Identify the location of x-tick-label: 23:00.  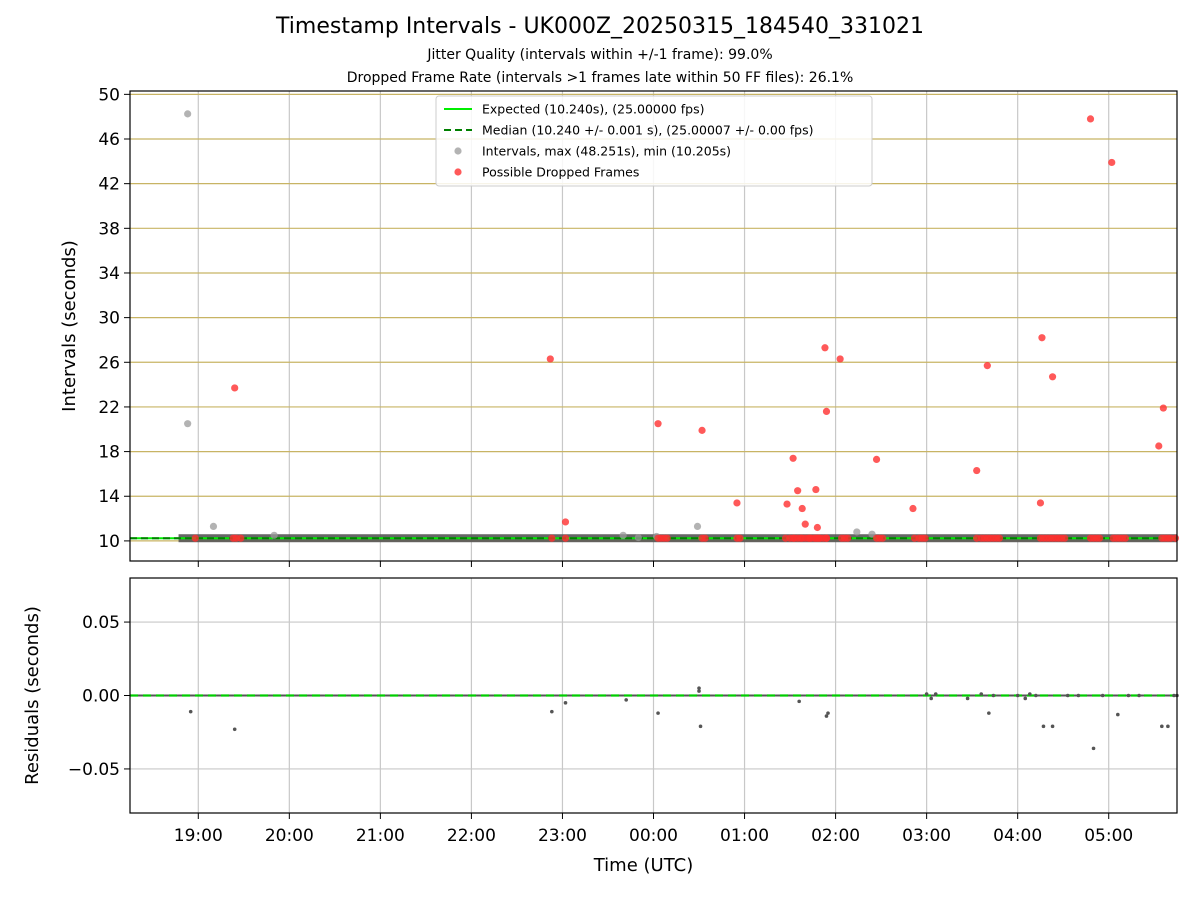
(562, 836).